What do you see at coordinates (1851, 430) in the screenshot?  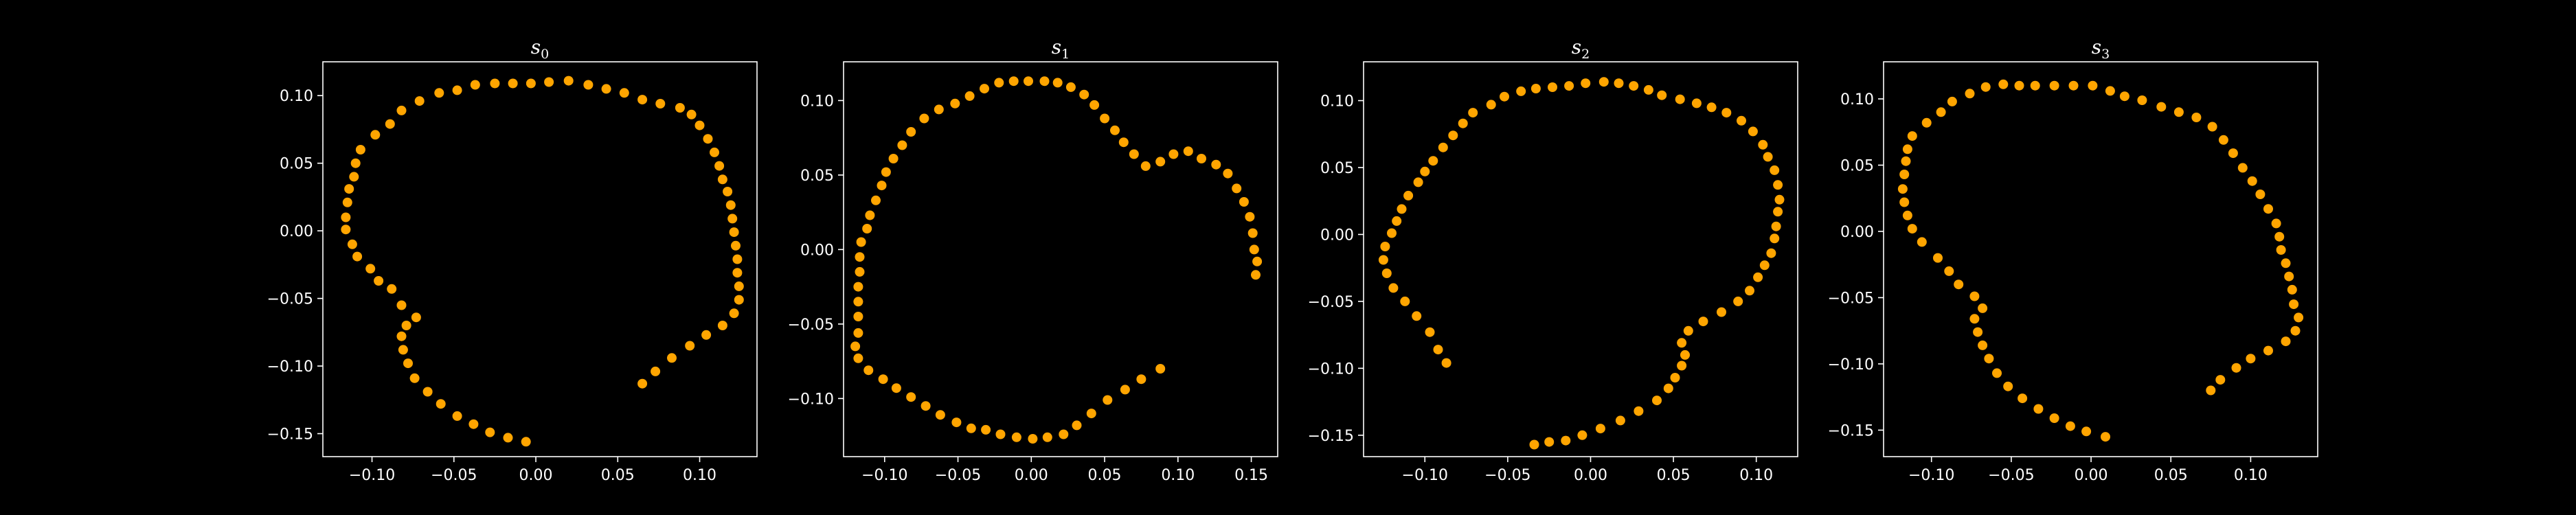 I see `y-tick-label: −0.15` at bounding box center [1851, 430].